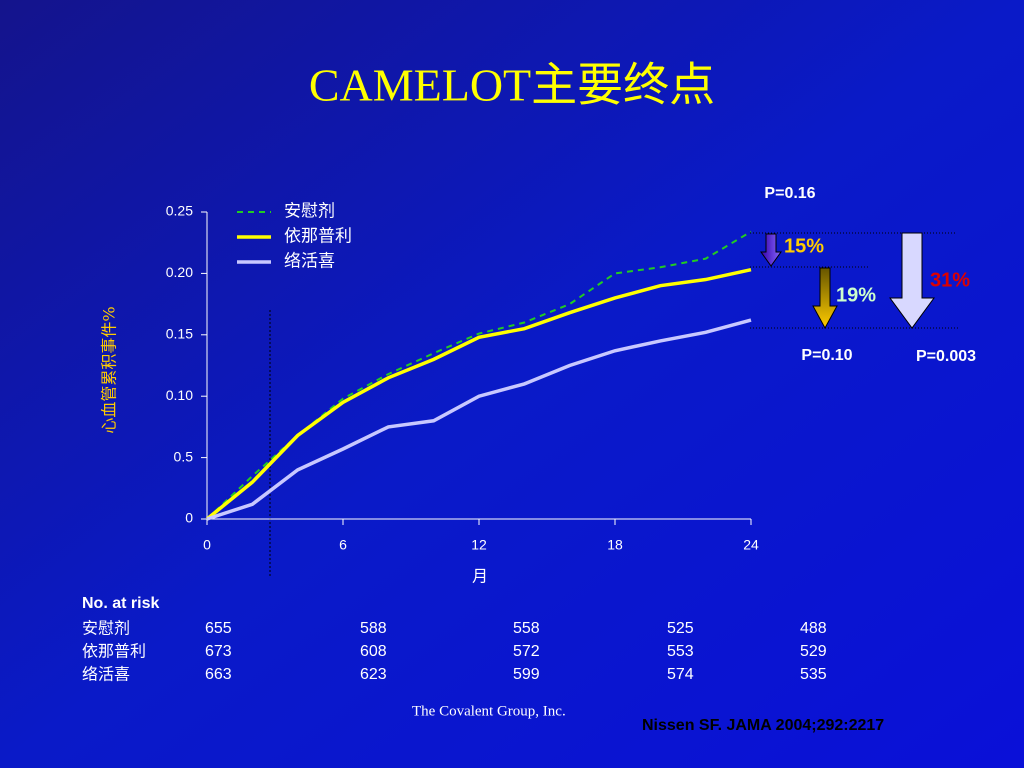 The width and height of the screenshot is (1024, 768). I want to click on y-tick-label: 0.15, so click(179, 334).